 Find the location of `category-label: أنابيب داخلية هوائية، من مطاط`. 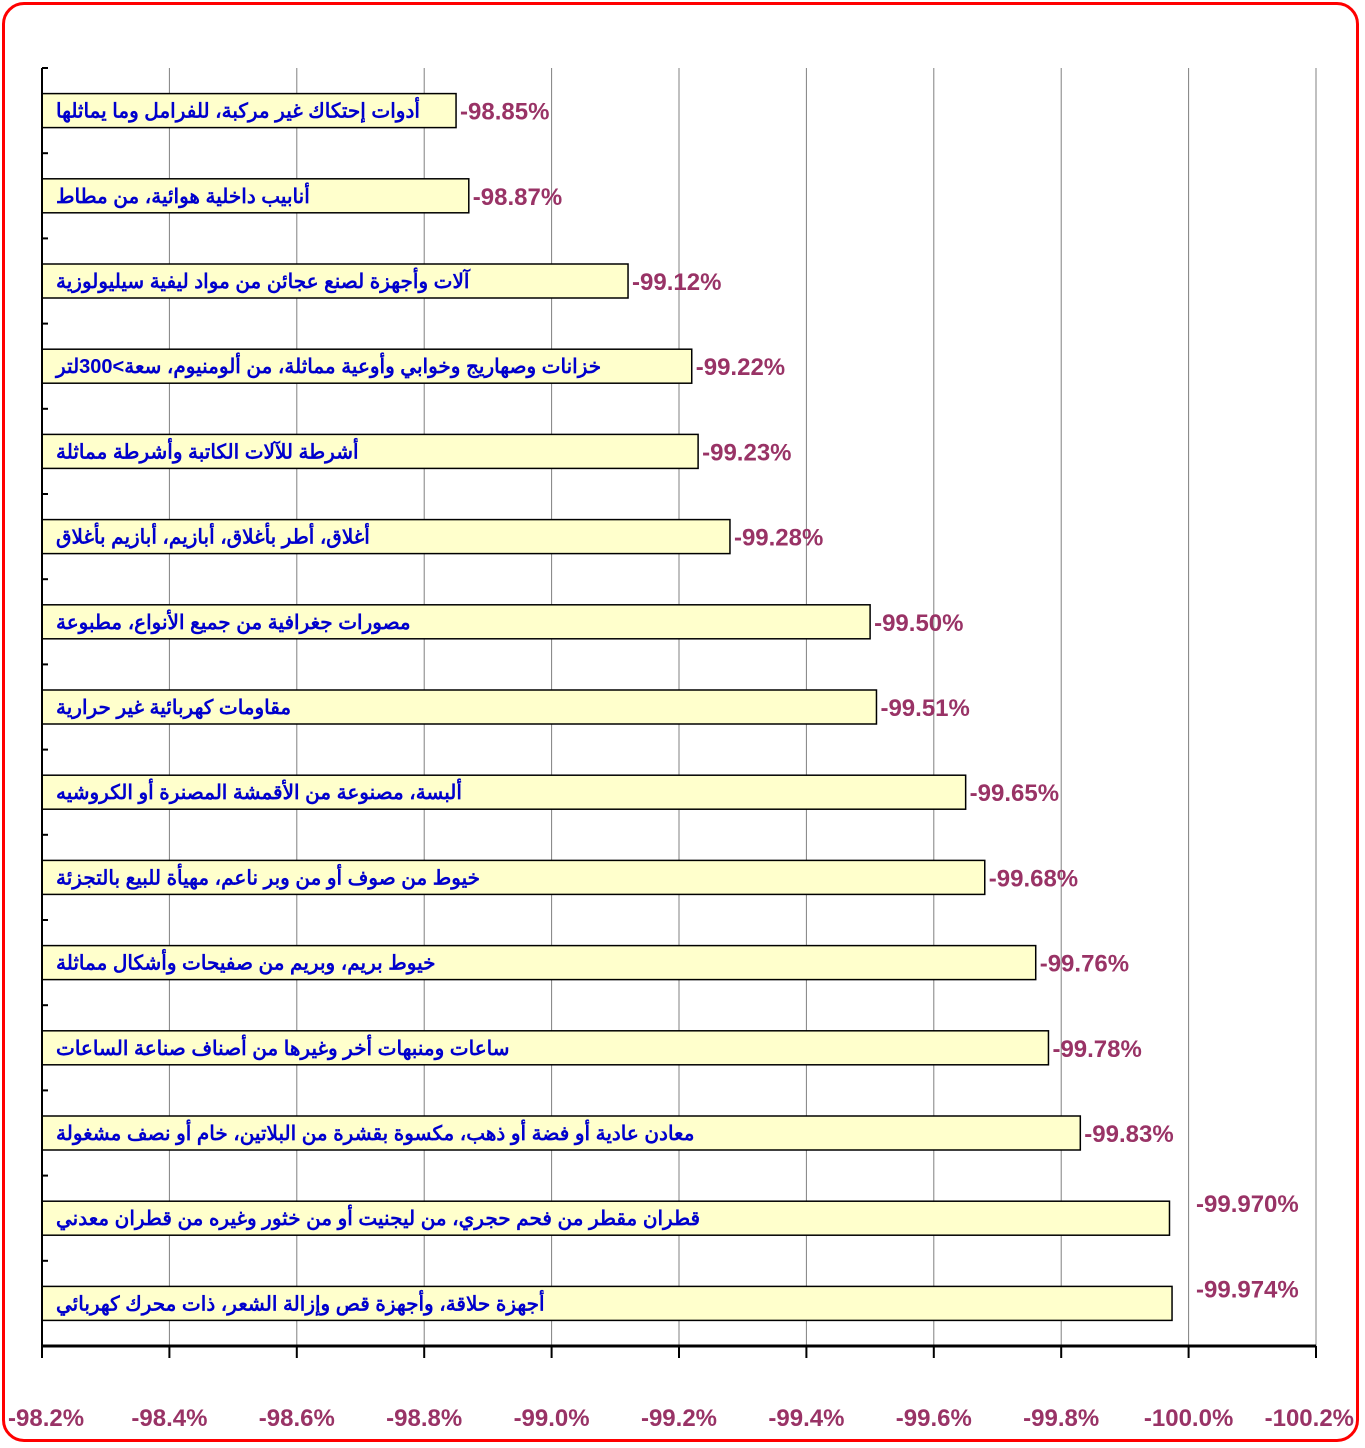

category-label: أنابيب داخلية هوائية، من مطاط is located at coordinates (183, 195).